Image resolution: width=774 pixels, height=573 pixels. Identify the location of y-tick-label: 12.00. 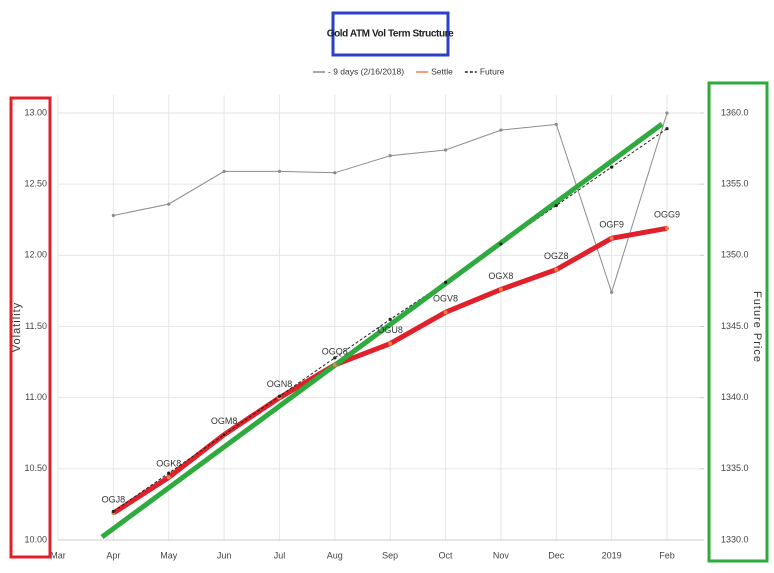
(35, 255).